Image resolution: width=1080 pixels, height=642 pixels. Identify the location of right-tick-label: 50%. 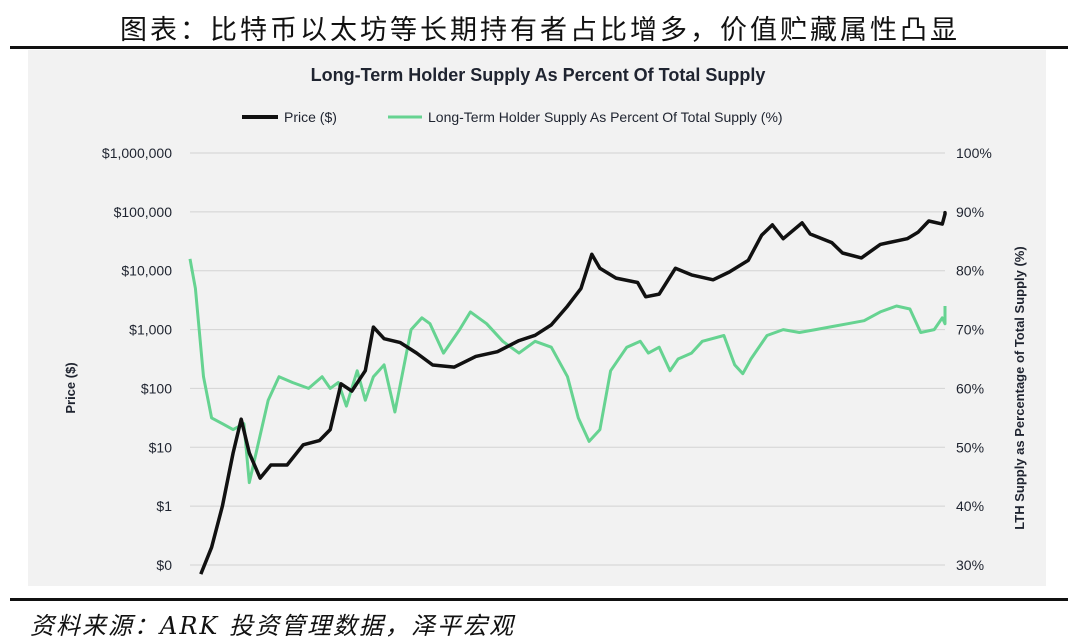
(970, 447).